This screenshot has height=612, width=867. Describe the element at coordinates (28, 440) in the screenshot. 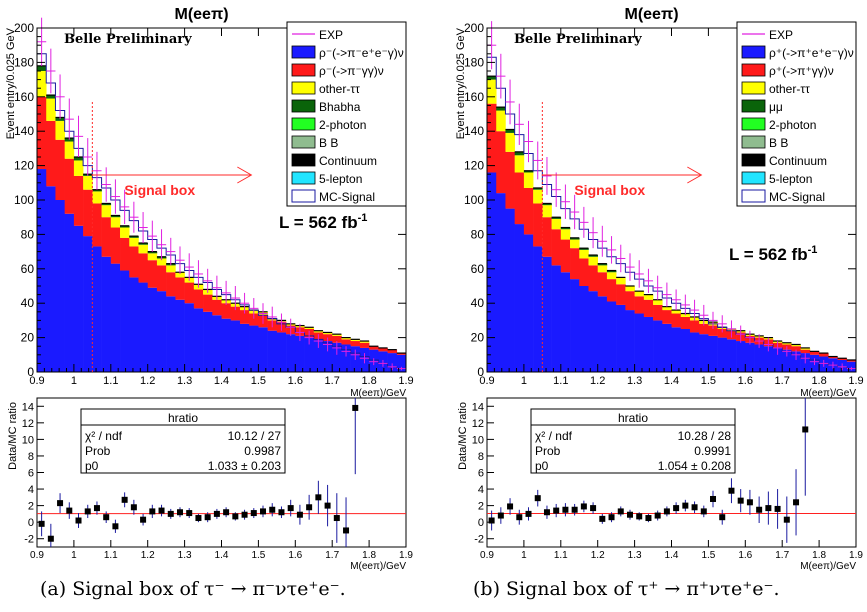

I see `ratio-y-tick-label: 10` at that location.